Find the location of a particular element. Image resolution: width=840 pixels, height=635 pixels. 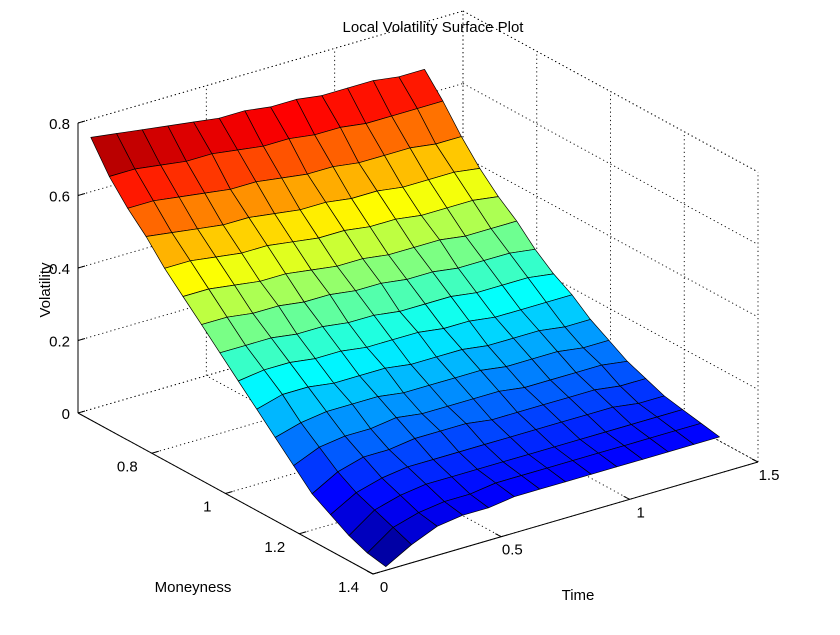

x-tick-label: 1.5 is located at coordinates (769, 475).